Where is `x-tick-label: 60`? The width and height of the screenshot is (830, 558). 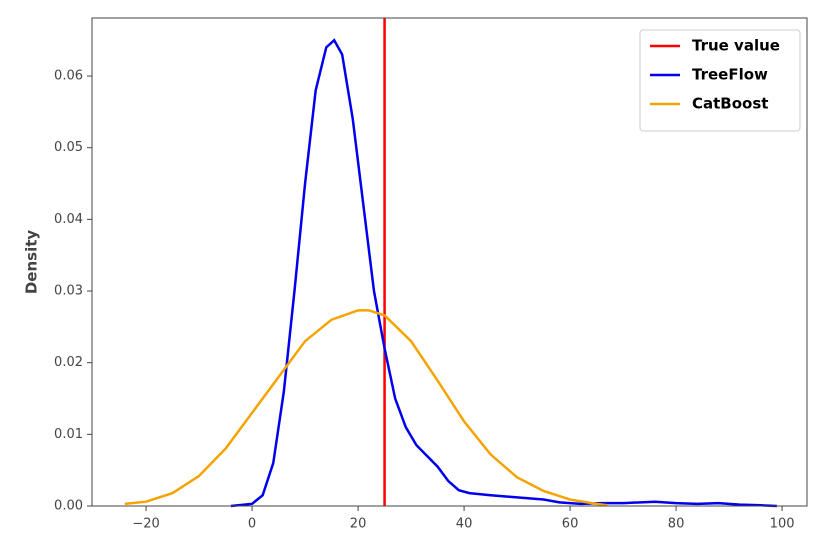 x-tick-label: 60 is located at coordinates (570, 524).